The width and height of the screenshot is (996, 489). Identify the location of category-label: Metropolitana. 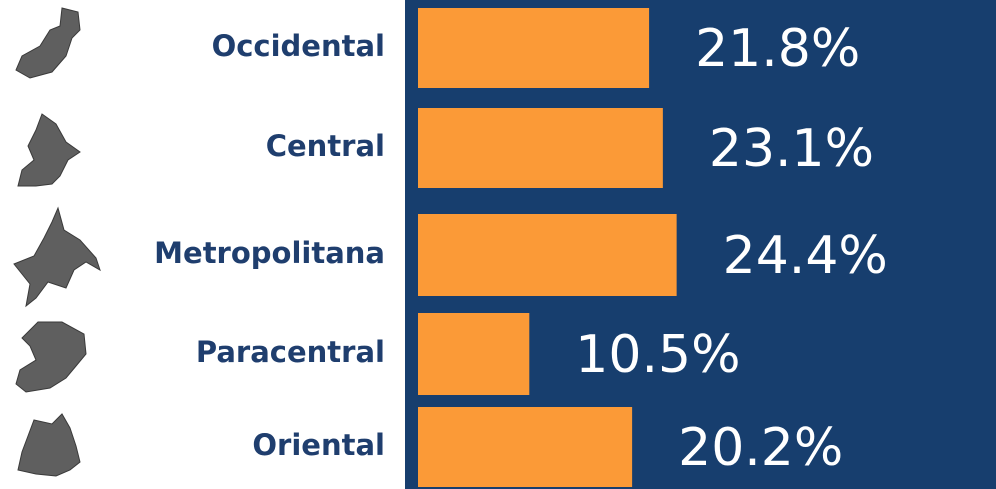
(269, 253).